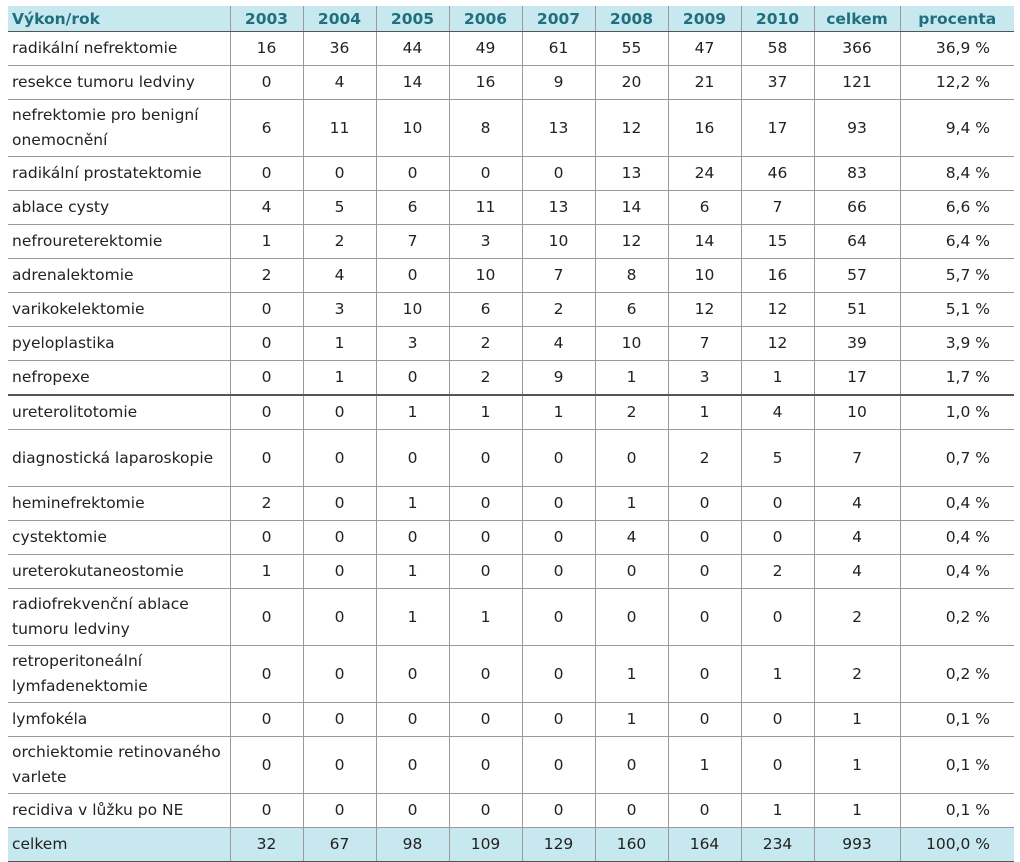 This screenshot has width=1020, height=862. I want to click on table-row: varikokelektomie 0 3 10 6 2 6 12 12 51 5,1 %, so click(511, 309).